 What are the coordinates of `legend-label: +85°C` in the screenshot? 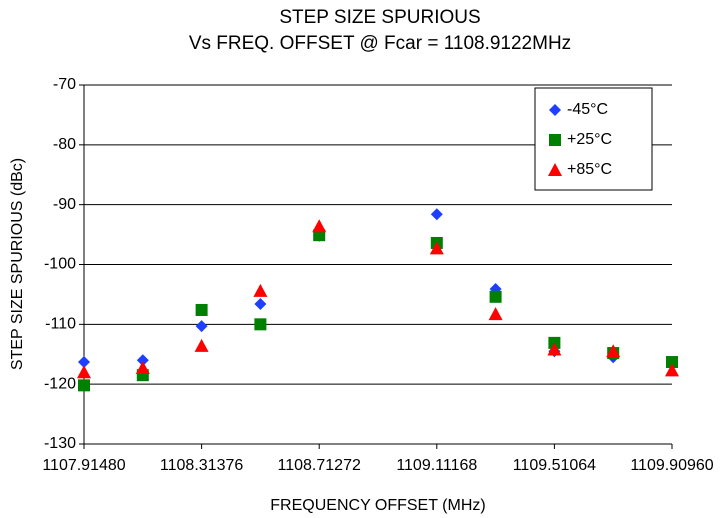 It's located at (589, 169).